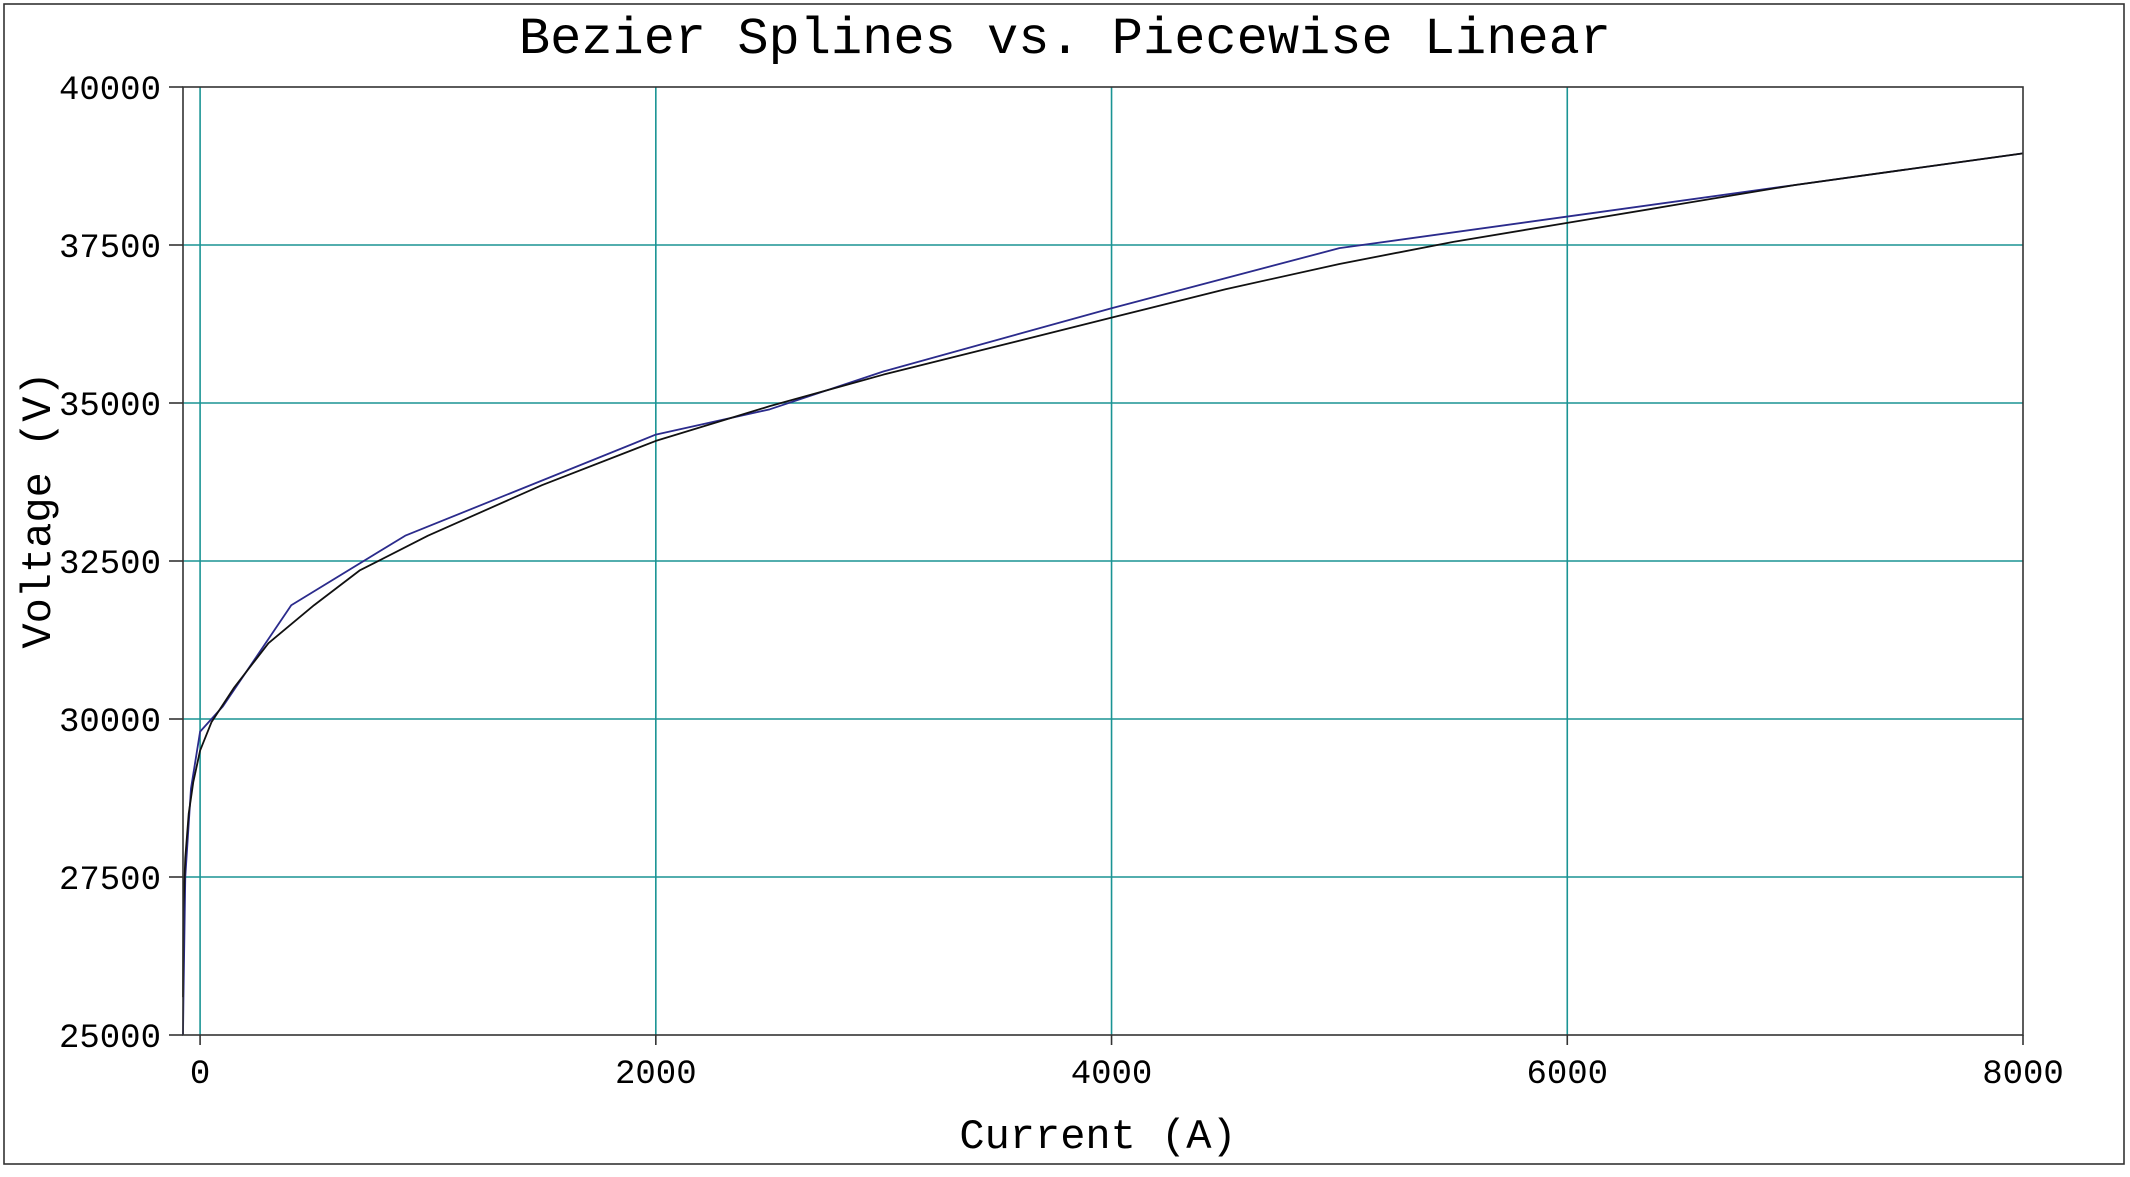  I want to click on y-tick-label: 25000, so click(110, 1039).